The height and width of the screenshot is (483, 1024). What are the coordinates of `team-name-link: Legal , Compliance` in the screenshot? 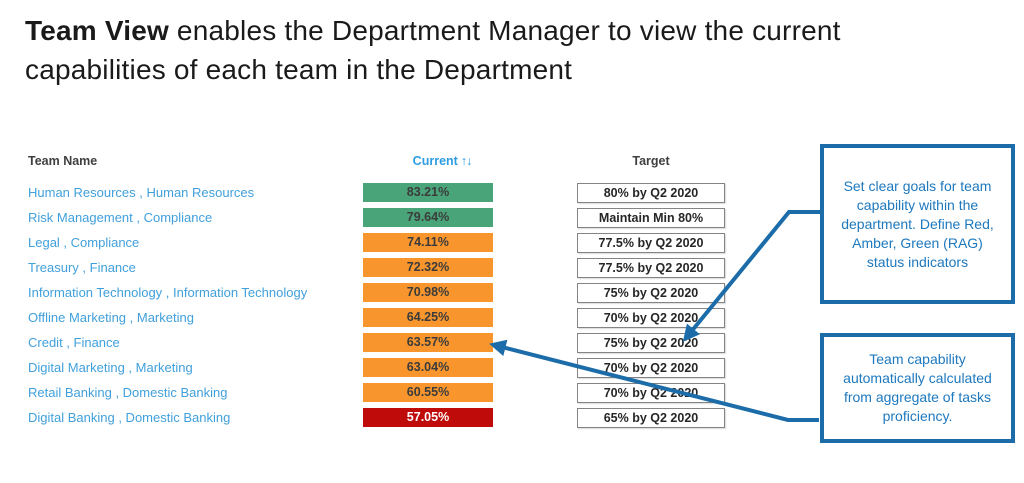 It's located at (84, 242).